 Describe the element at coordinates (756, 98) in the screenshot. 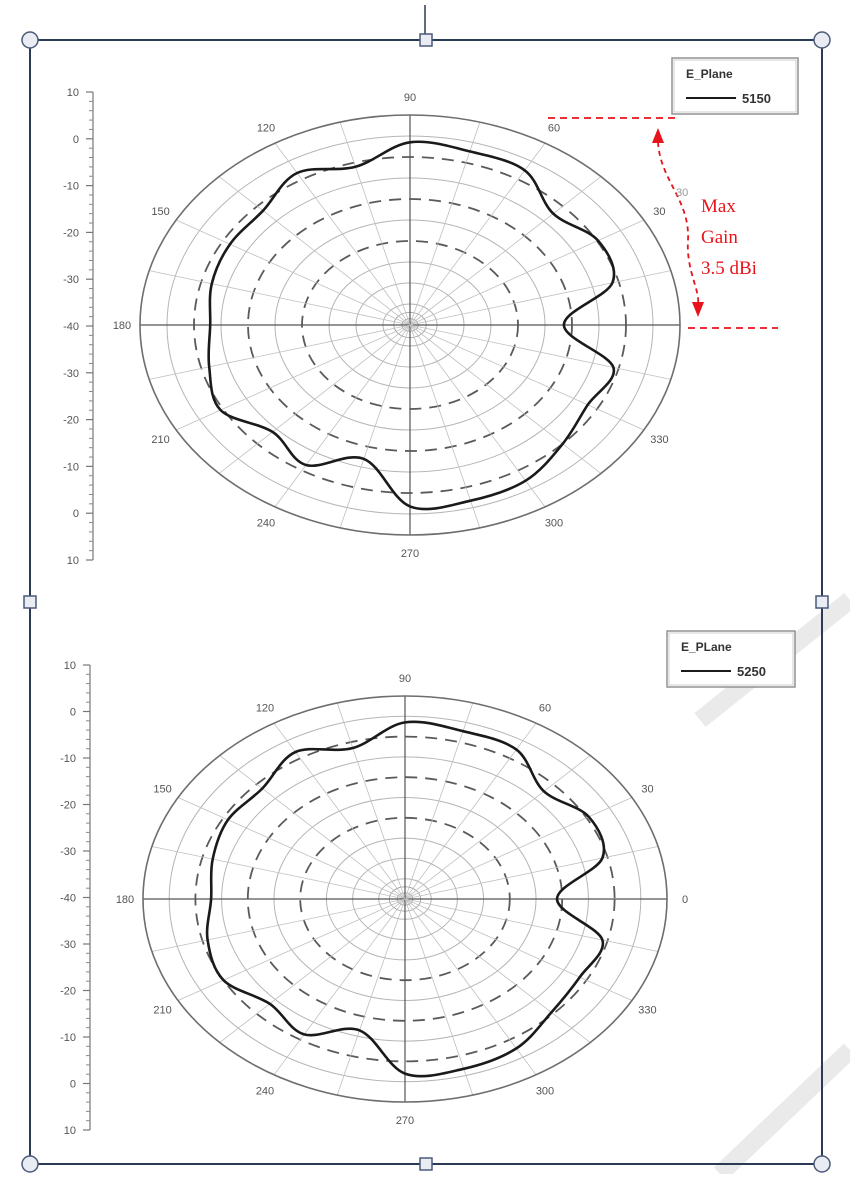

I see `legend-series-label: 5150` at that location.